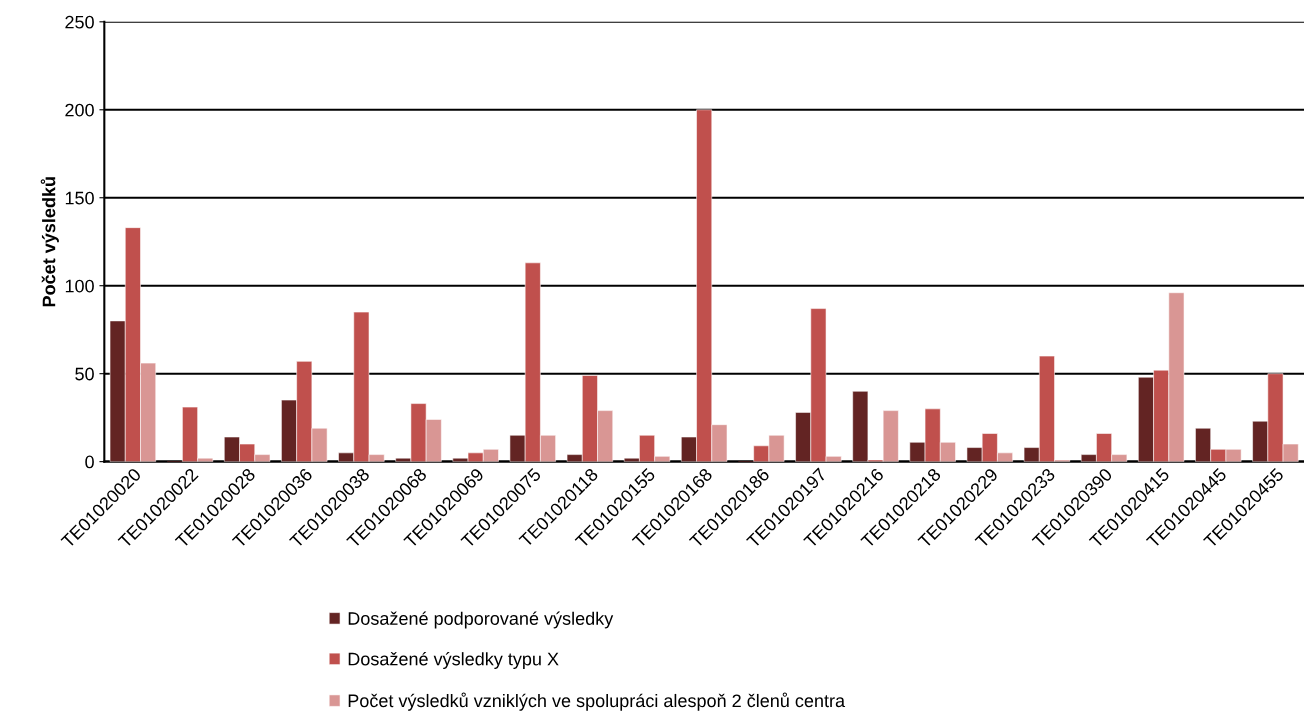  What do you see at coordinates (79, 110) in the screenshot?
I see `y-tick-label: 200` at bounding box center [79, 110].